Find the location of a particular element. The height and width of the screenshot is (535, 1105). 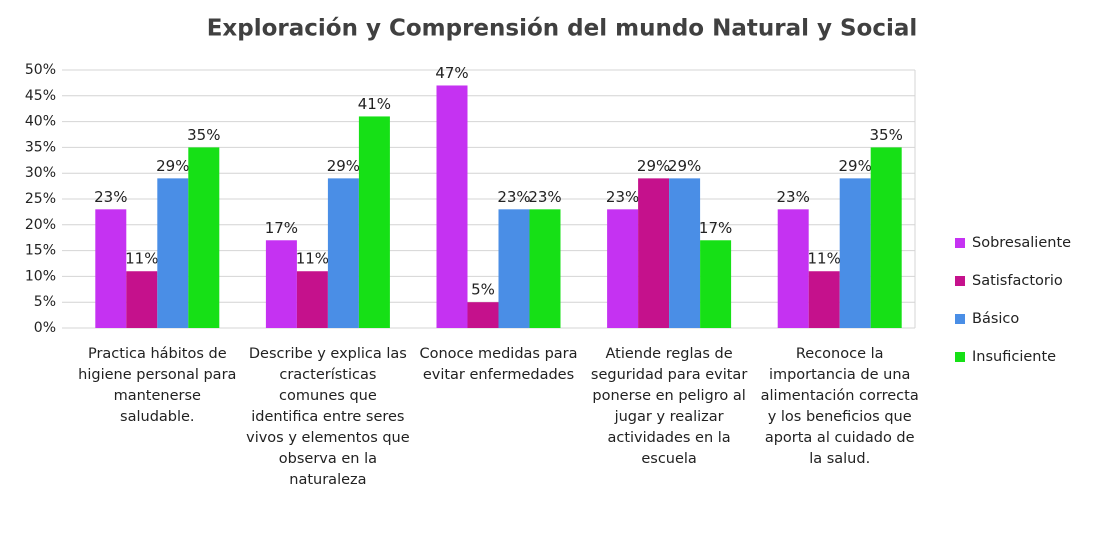

y-tick-label: 10% is located at coordinates (40, 276).